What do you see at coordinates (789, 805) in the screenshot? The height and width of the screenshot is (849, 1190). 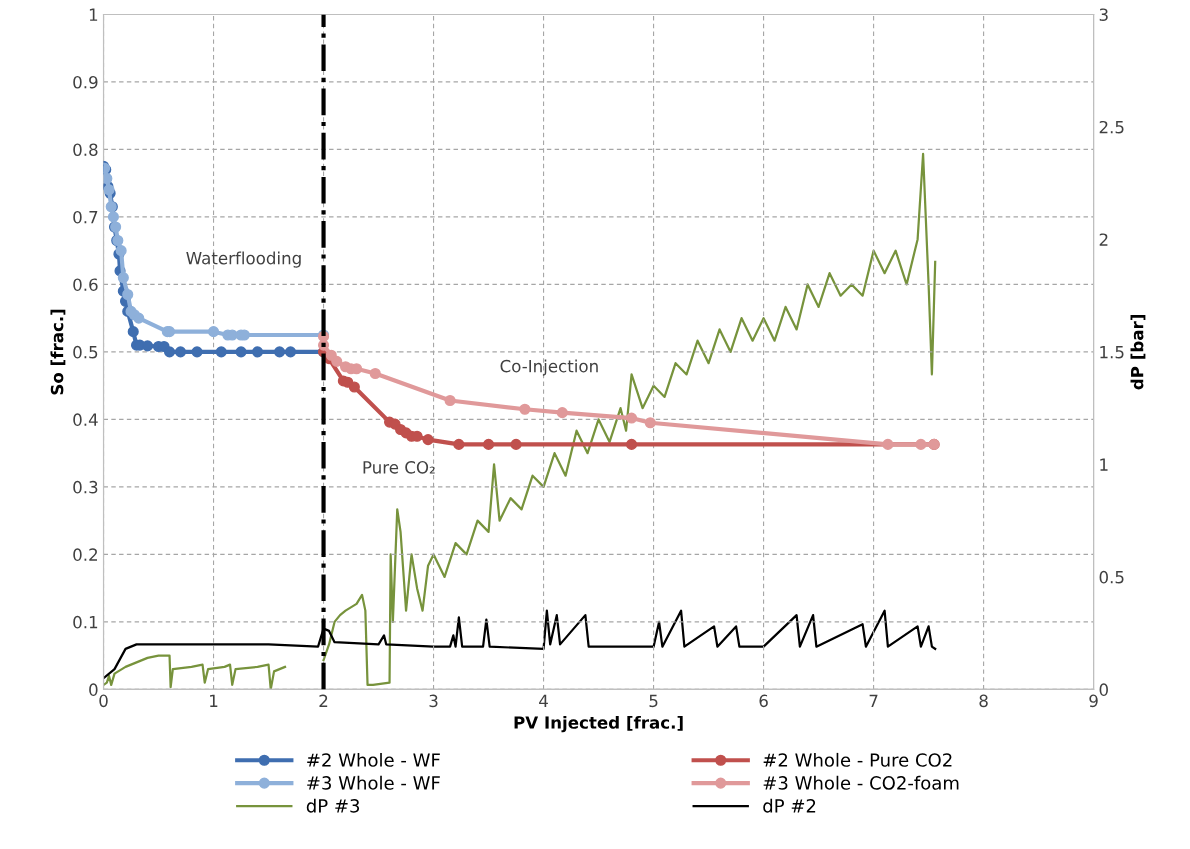 I see `legend-label: dP #2` at bounding box center [789, 805].